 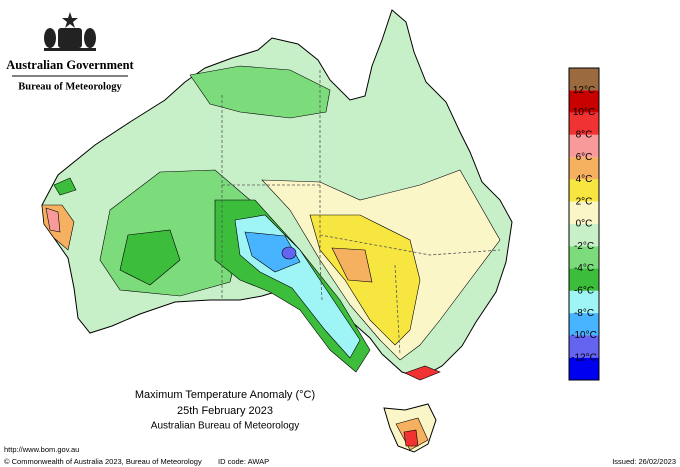 I want to click on legend-label: 6°C, so click(x=584, y=157).